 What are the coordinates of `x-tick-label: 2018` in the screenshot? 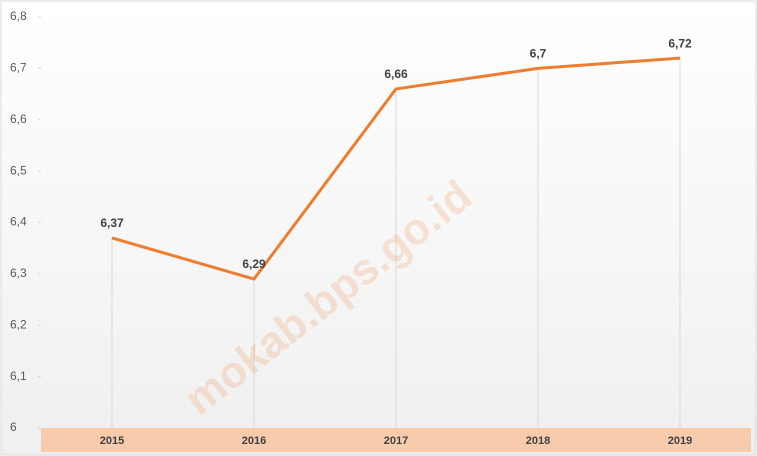 It's located at (538, 441).